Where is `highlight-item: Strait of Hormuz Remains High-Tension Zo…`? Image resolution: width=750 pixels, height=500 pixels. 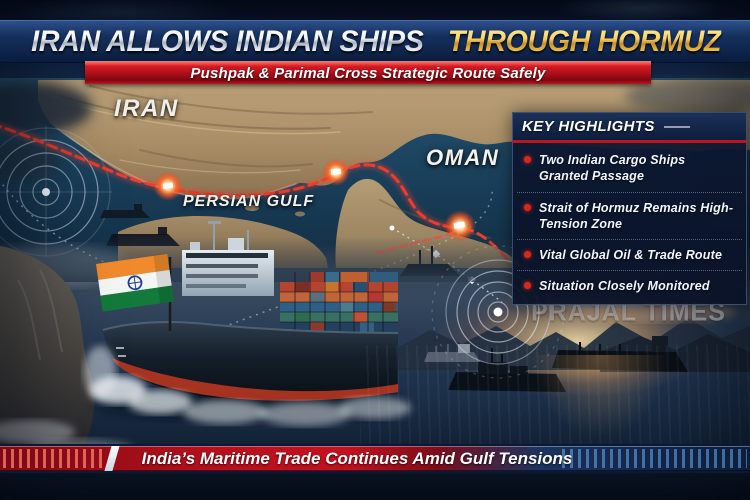 highlight-item: Strait of Hormuz Remains High-Tension Zo… is located at coordinates (629, 215).